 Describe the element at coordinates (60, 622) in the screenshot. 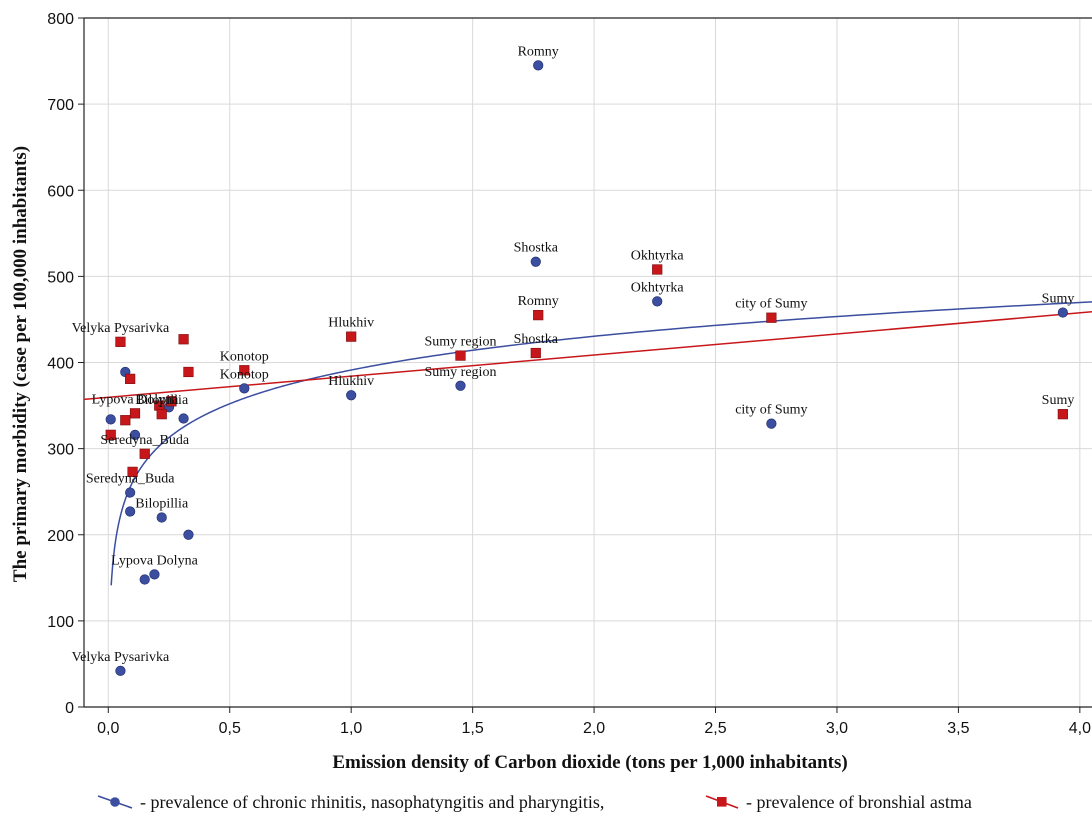

I see `y-tick-label: 100` at that location.